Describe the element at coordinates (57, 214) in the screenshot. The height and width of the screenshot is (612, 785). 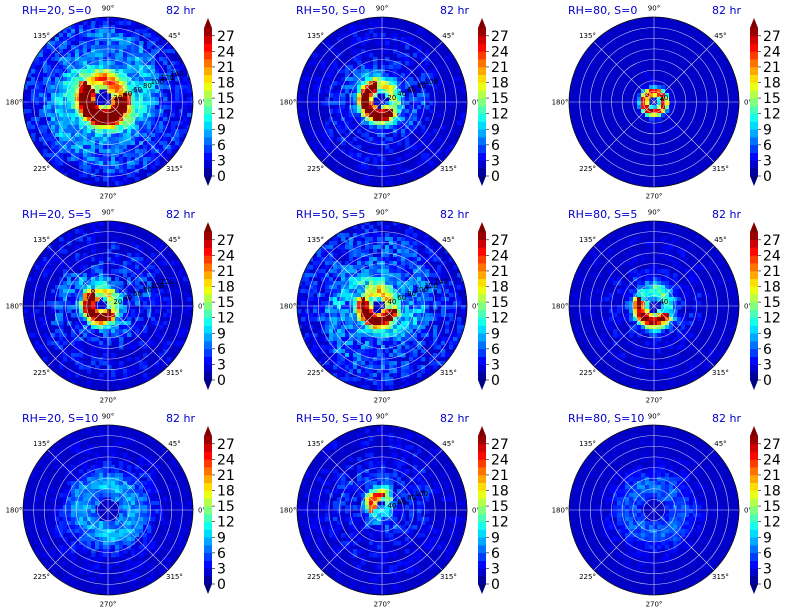
I see `panel-title: RH=20, S=5` at that location.